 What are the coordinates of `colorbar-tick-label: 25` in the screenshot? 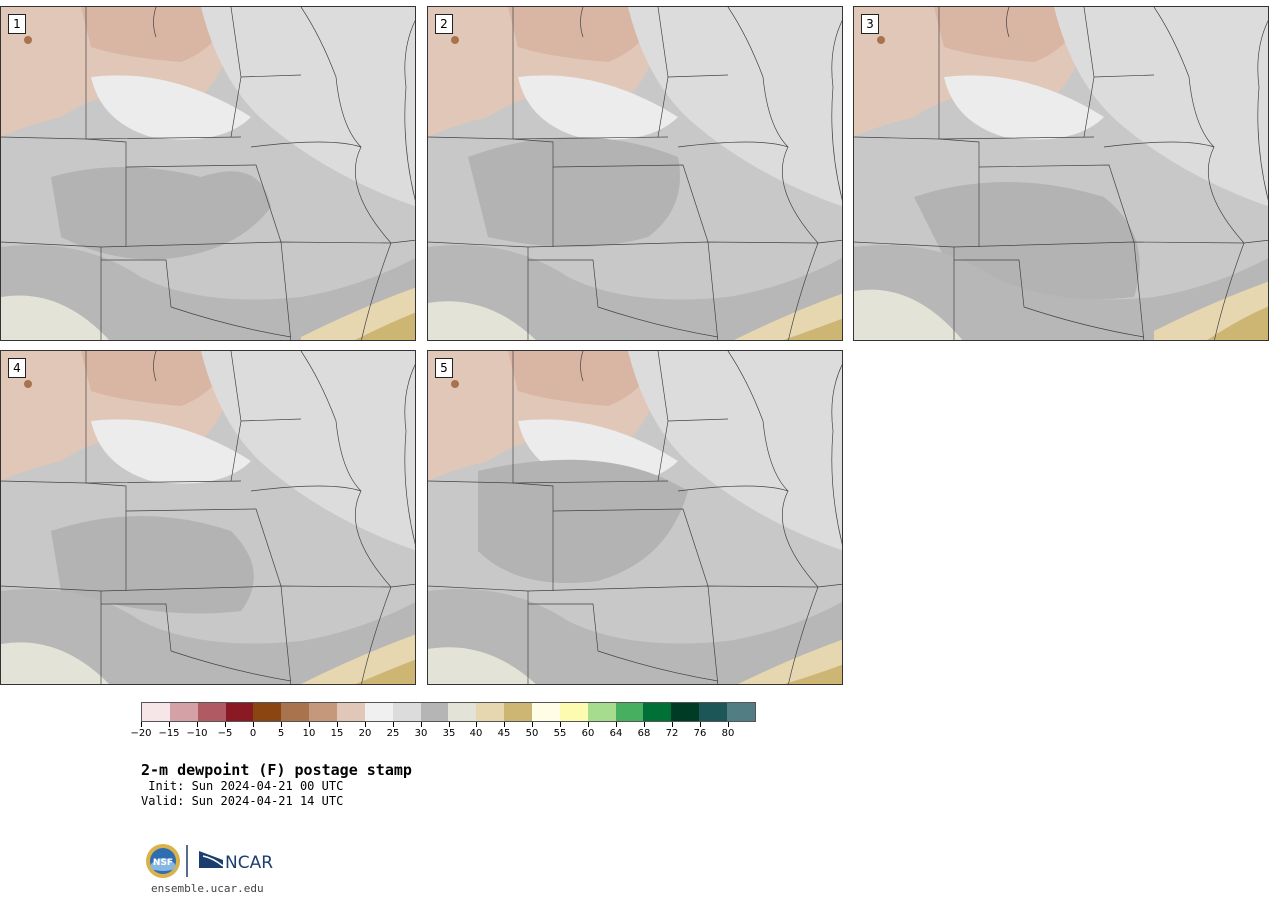 It's located at (393, 733).